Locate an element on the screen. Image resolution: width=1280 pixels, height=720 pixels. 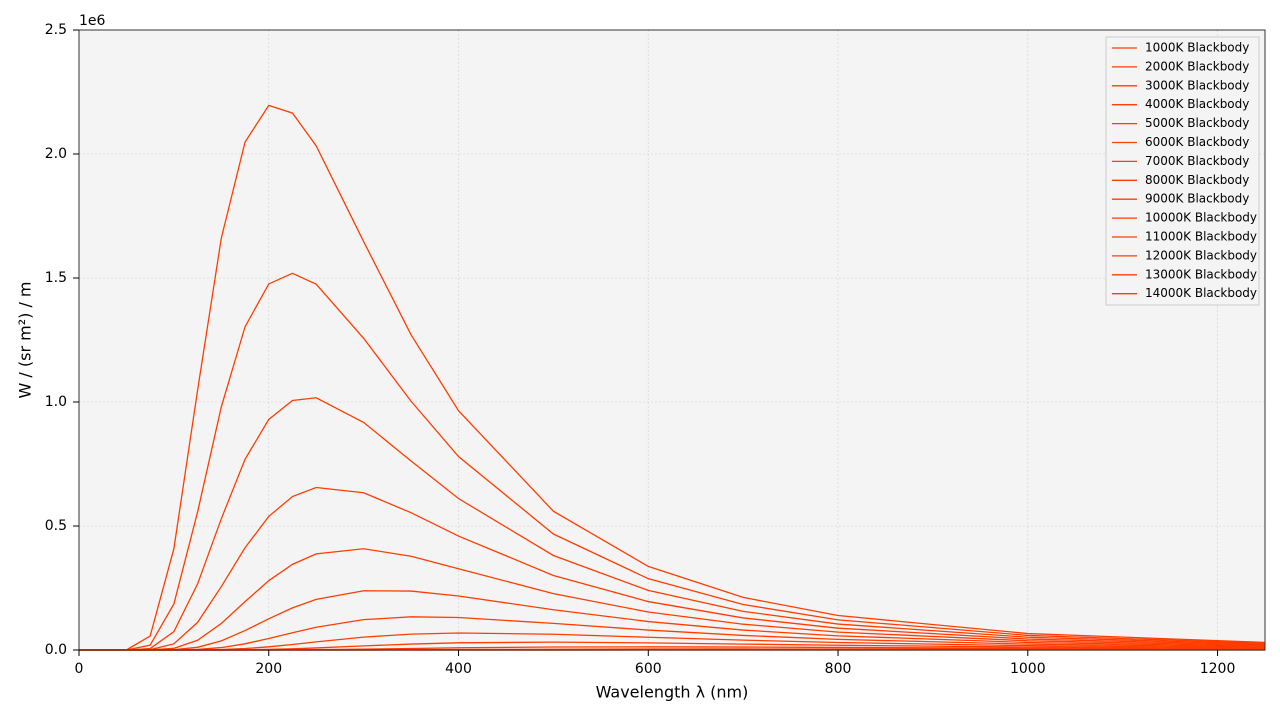
series-line is located at coordinates (672, 599).